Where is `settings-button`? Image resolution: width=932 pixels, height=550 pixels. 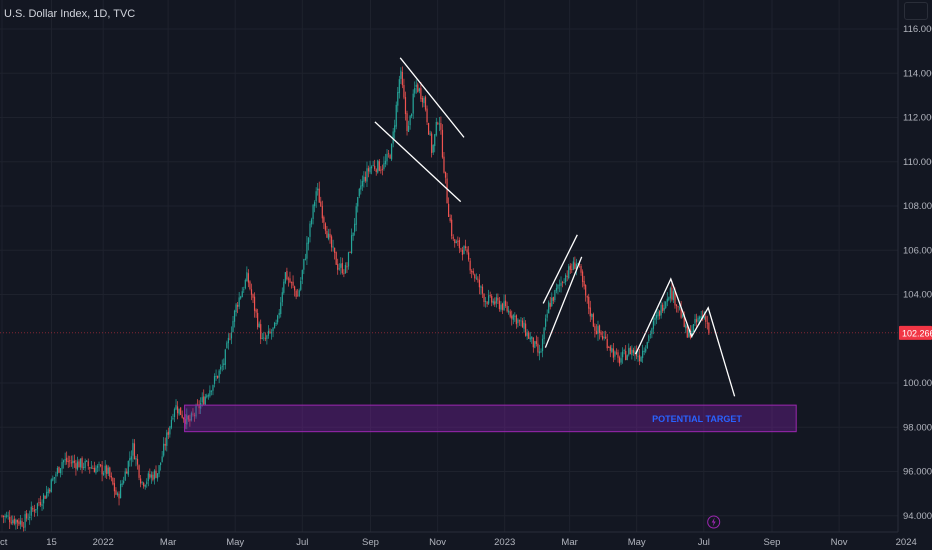
settings-button is located at coordinates (916, 11).